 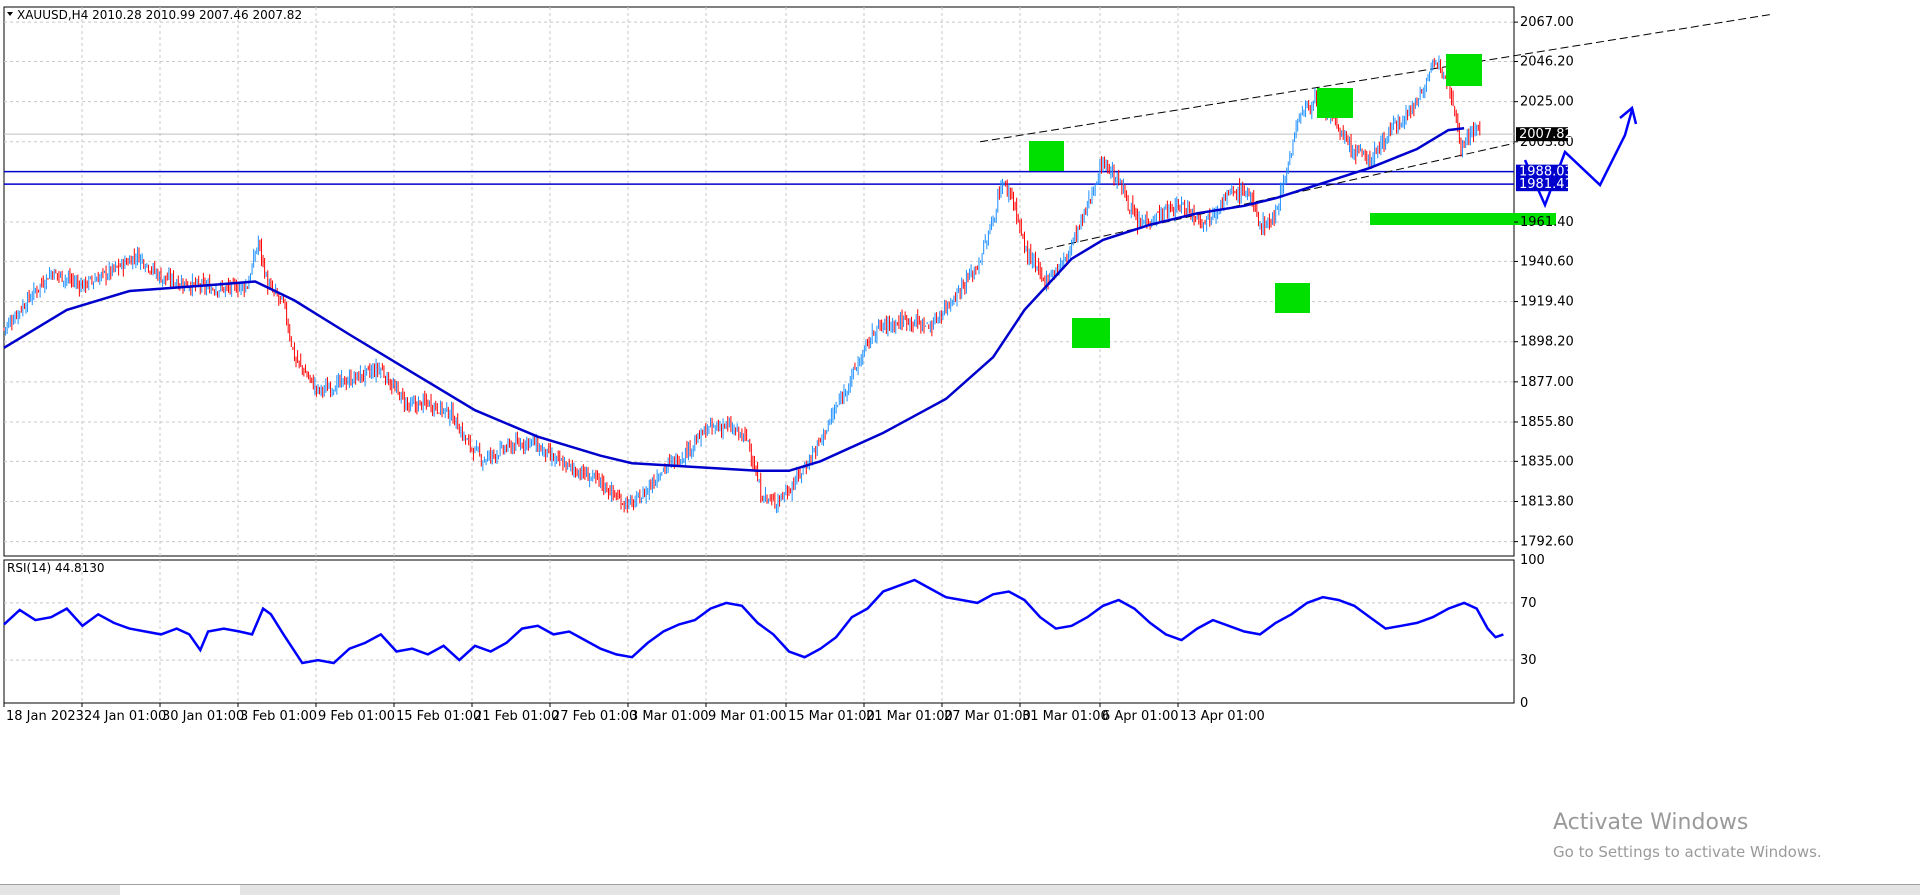 I want to click on y-tick-label: 2025.00, so click(x=1547, y=102).